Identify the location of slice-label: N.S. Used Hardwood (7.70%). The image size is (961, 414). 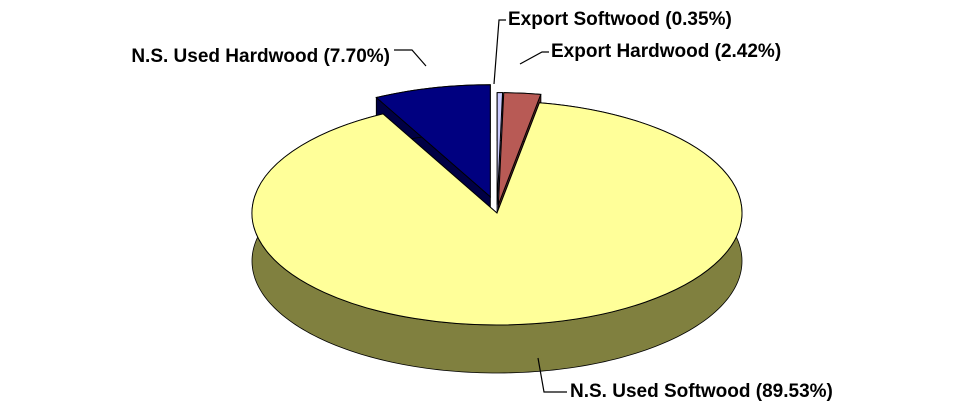
(260, 56).